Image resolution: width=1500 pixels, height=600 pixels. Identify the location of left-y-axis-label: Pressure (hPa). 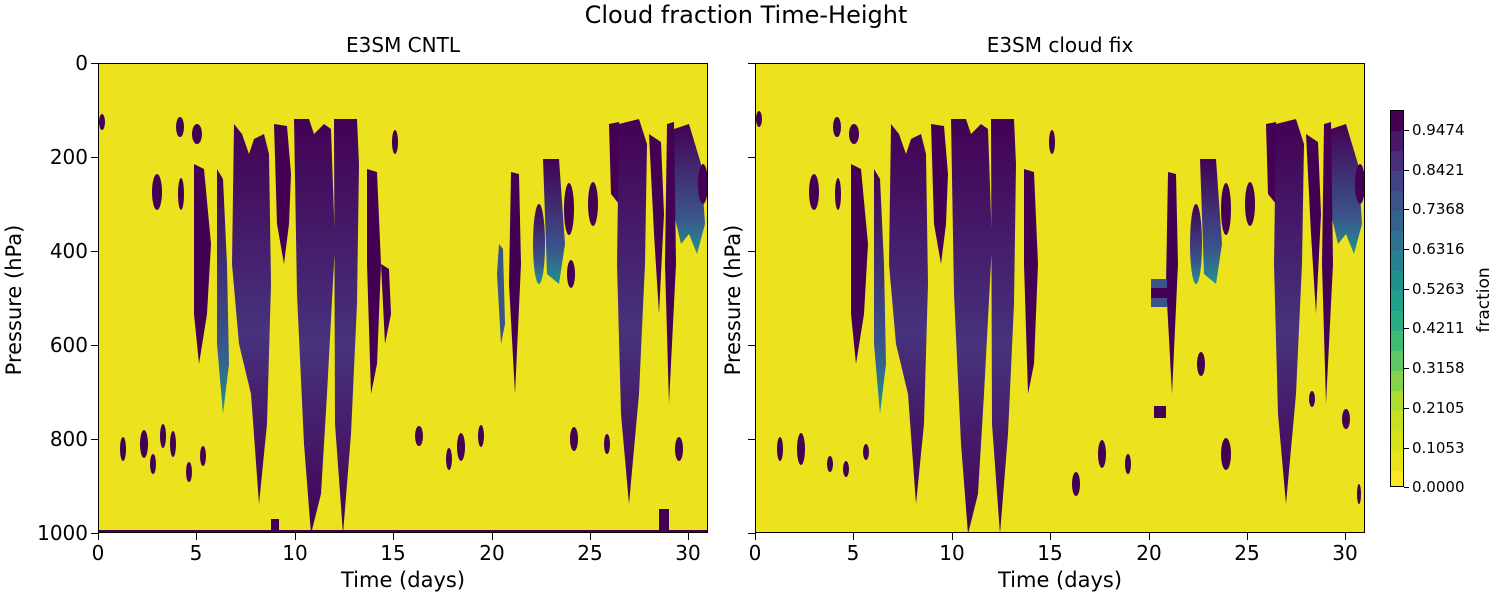
(14, 300).